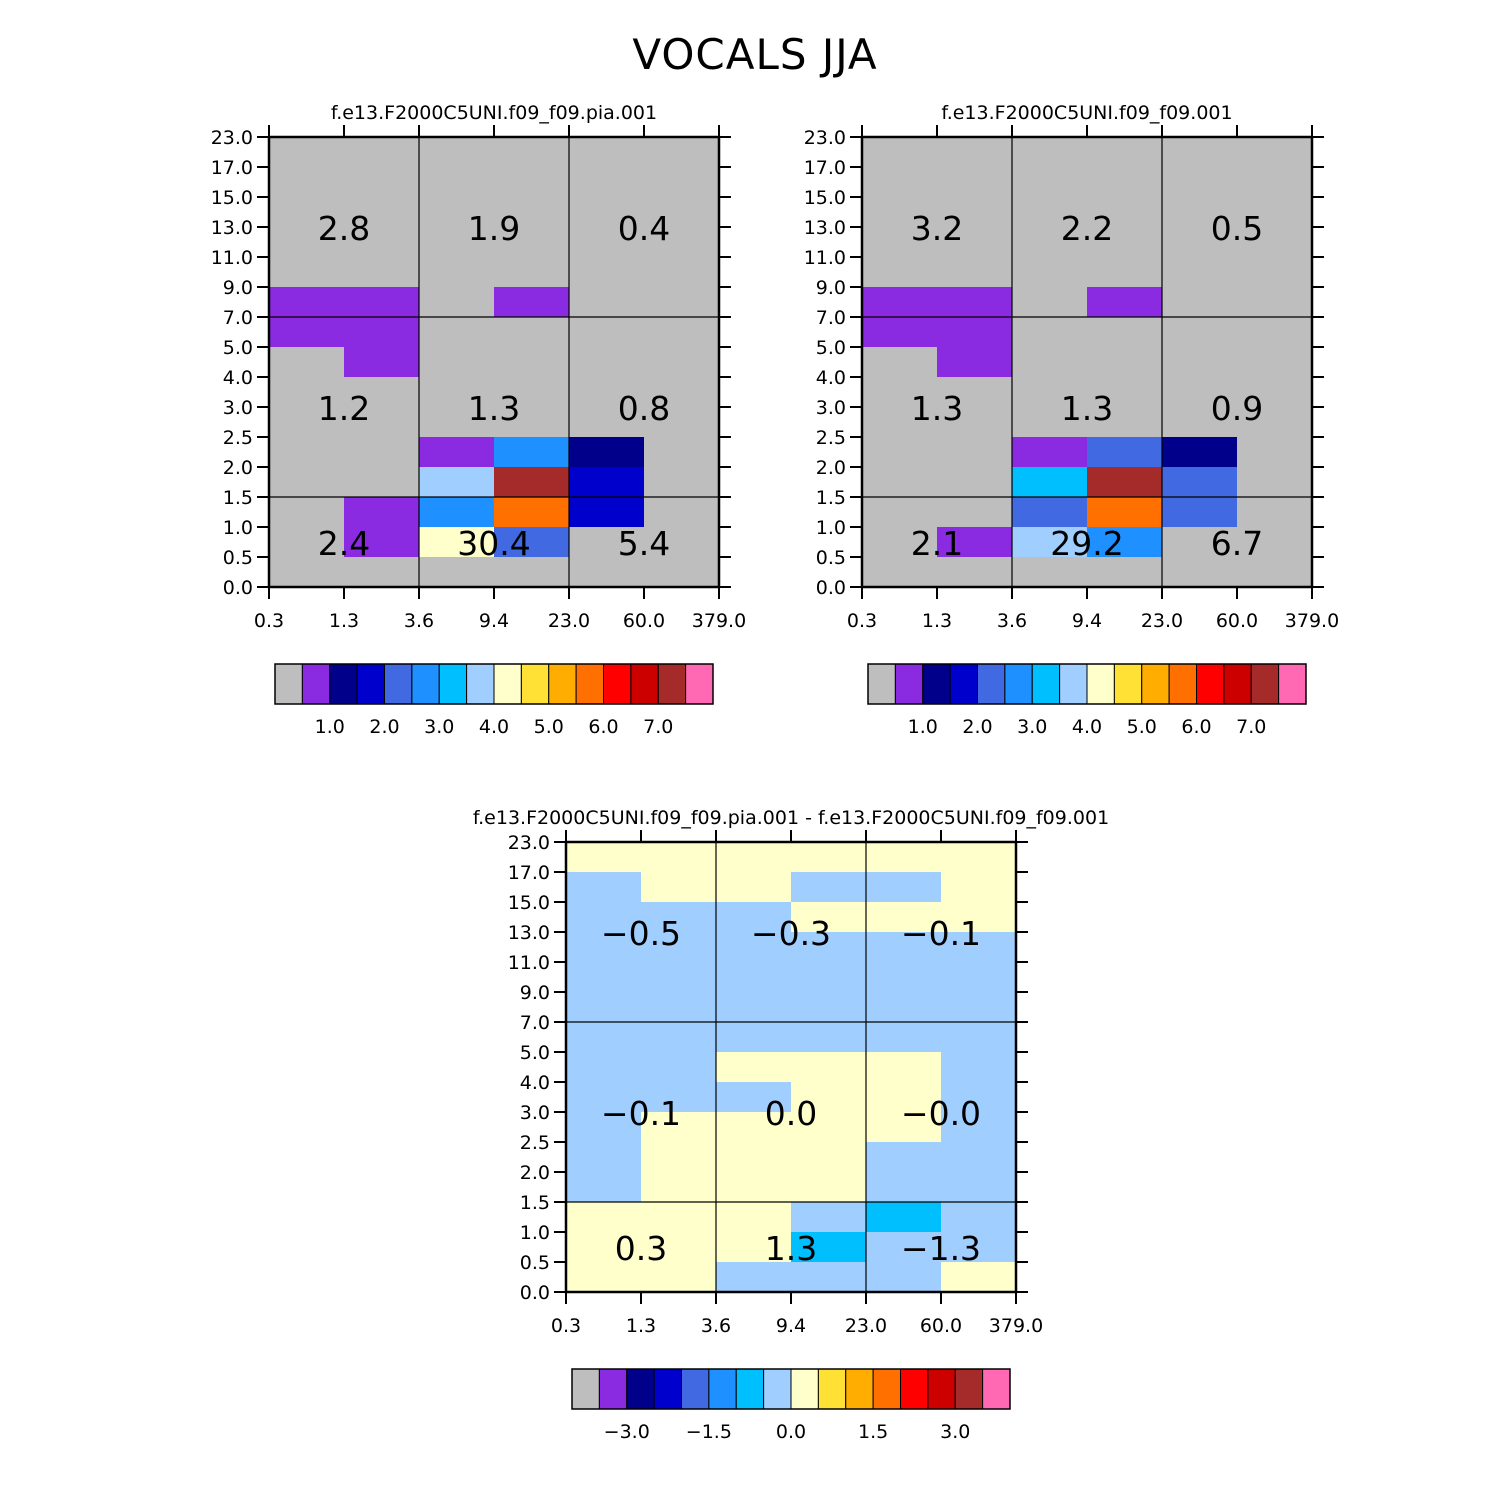  I want to click on y-tick-label: 2.5, so click(831, 438).